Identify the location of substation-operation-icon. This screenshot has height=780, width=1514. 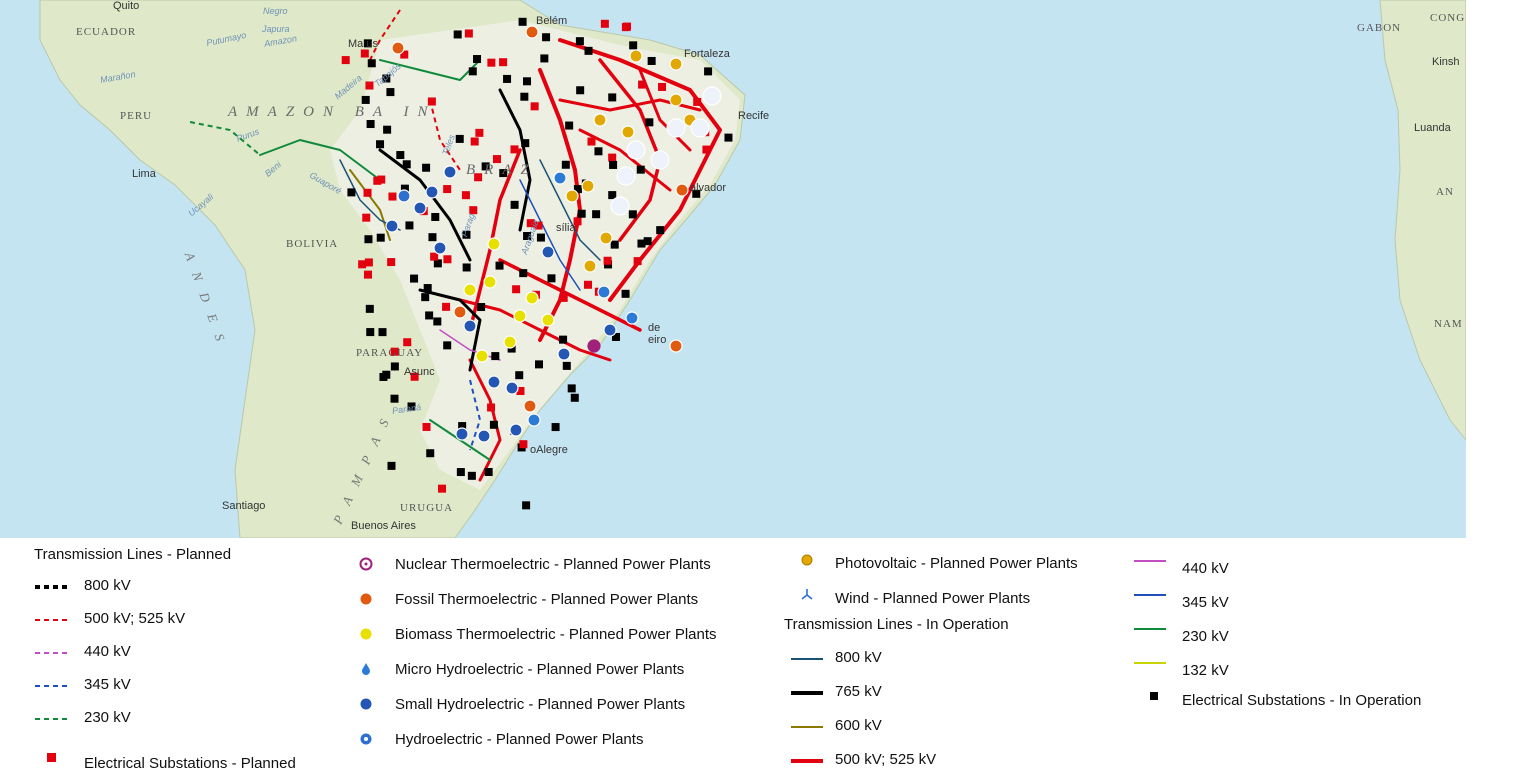
(1154, 696).